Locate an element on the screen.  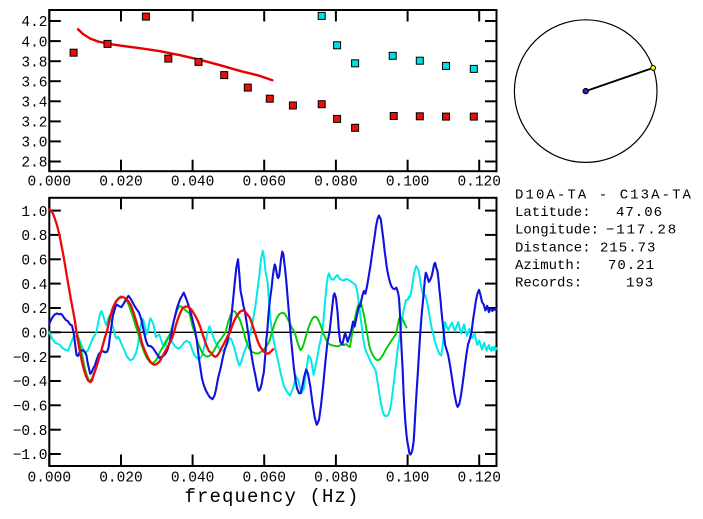
svg-text: Azimuth: is located at coordinates (548, 266).